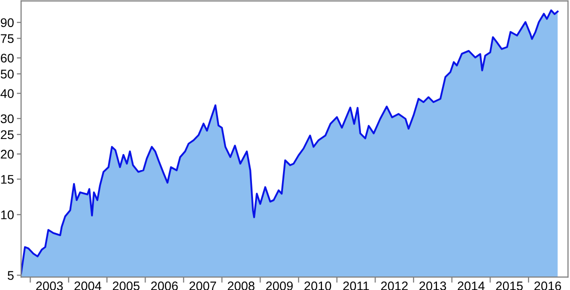 This screenshot has width=570, height=290. Describe the element at coordinates (7, 179) in the screenshot. I see `y-tick-label: 15` at that location.